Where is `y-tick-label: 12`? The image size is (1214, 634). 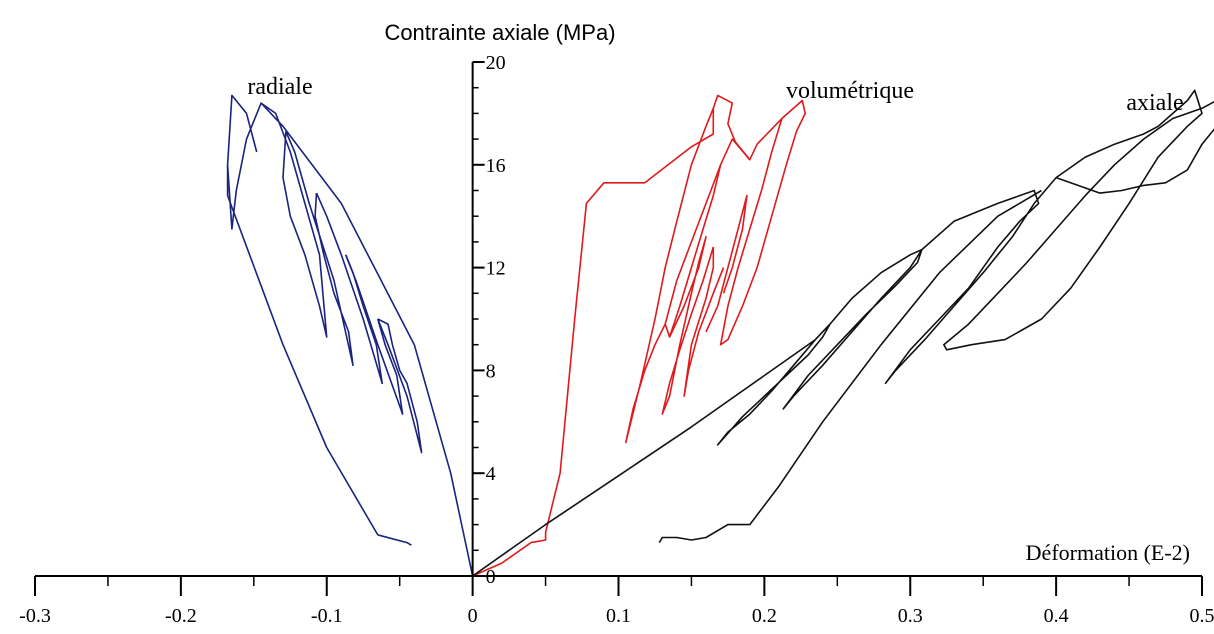
y-tick-label: 12 is located at coordinates (496, 269).